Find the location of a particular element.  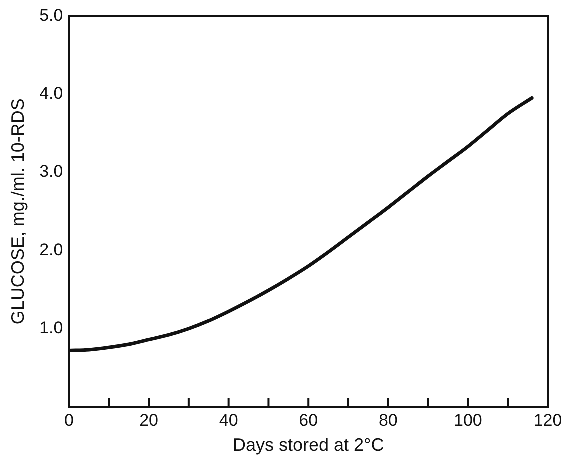

x-tick-label: 60 is located at coordinates (308, 420).